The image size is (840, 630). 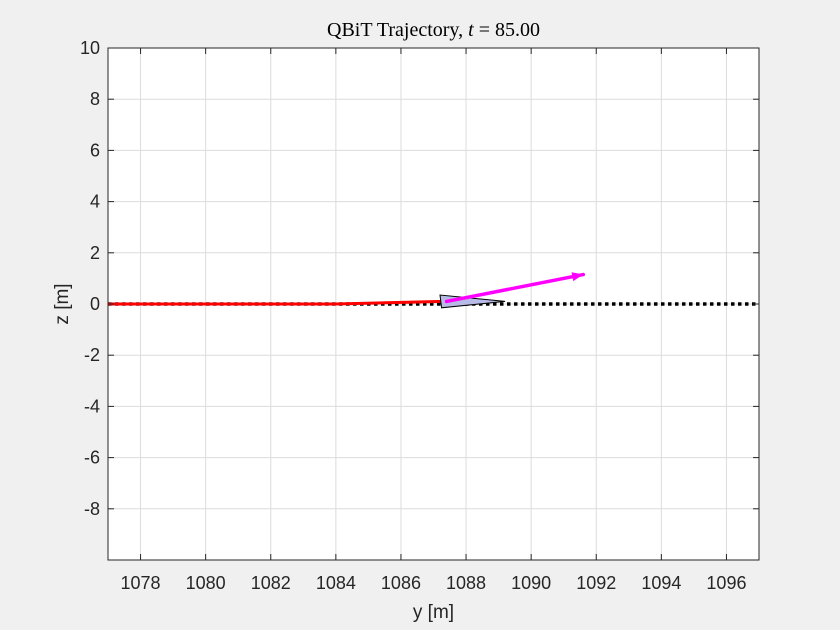 What do you see at coordinates (661, 583) in the screenshot?
I see `x-tick-label: 1094` at bounding box center [661, 583].